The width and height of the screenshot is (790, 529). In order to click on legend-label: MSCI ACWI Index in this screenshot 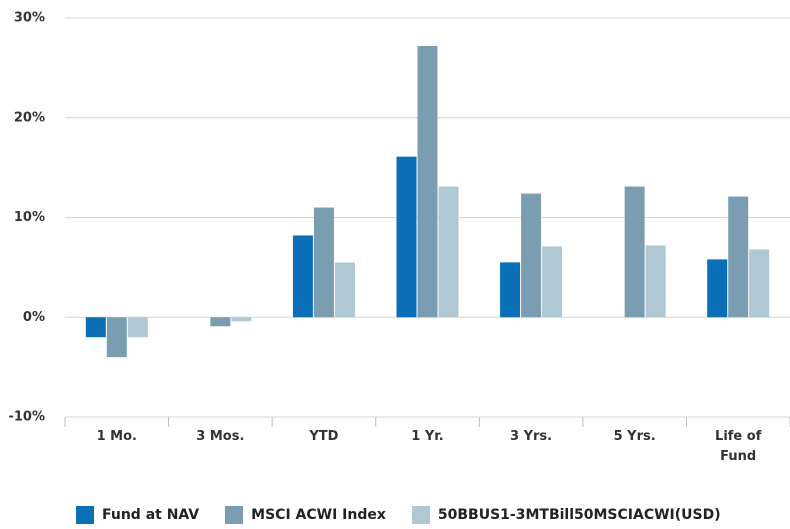, I will do `click(318, 515)`.